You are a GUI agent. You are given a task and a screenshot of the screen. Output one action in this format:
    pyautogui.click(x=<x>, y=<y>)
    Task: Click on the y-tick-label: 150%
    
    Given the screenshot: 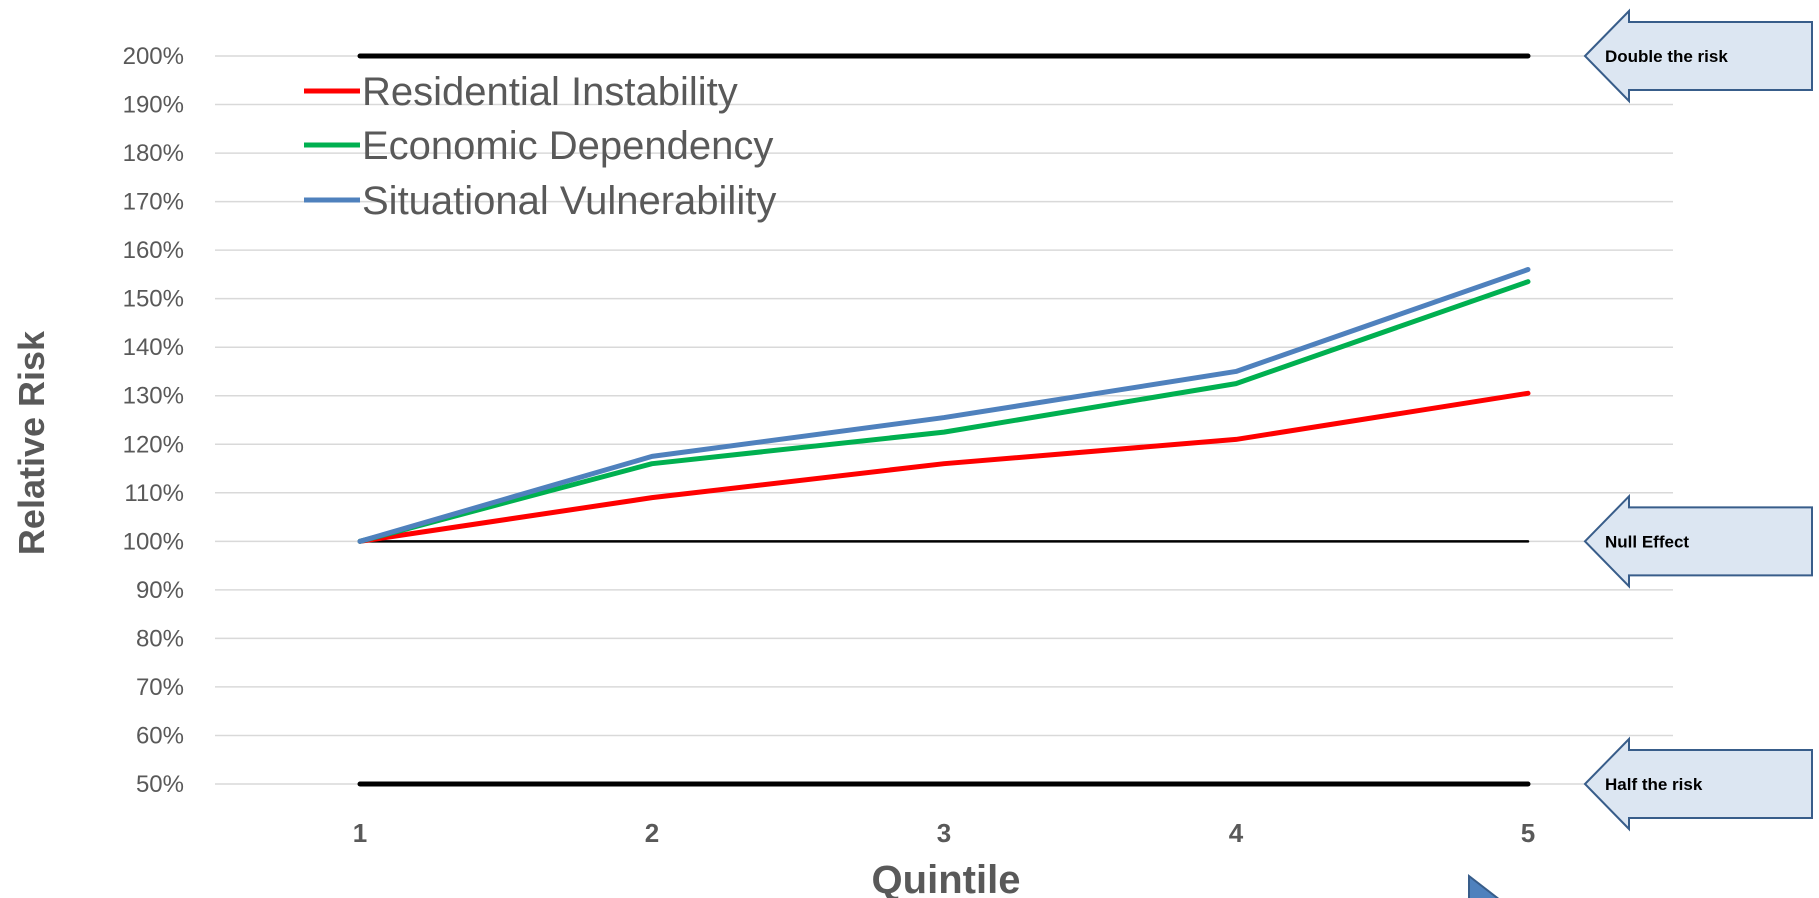 What is the action you would take?
    pyautogui.click(x=153, y=299)
    